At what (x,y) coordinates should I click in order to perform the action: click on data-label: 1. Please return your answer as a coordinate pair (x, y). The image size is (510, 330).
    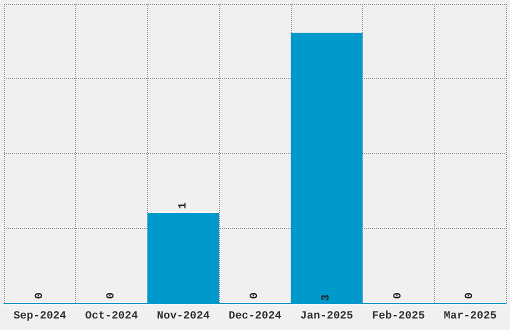
    Looking at the image, I should click on (183, 205).